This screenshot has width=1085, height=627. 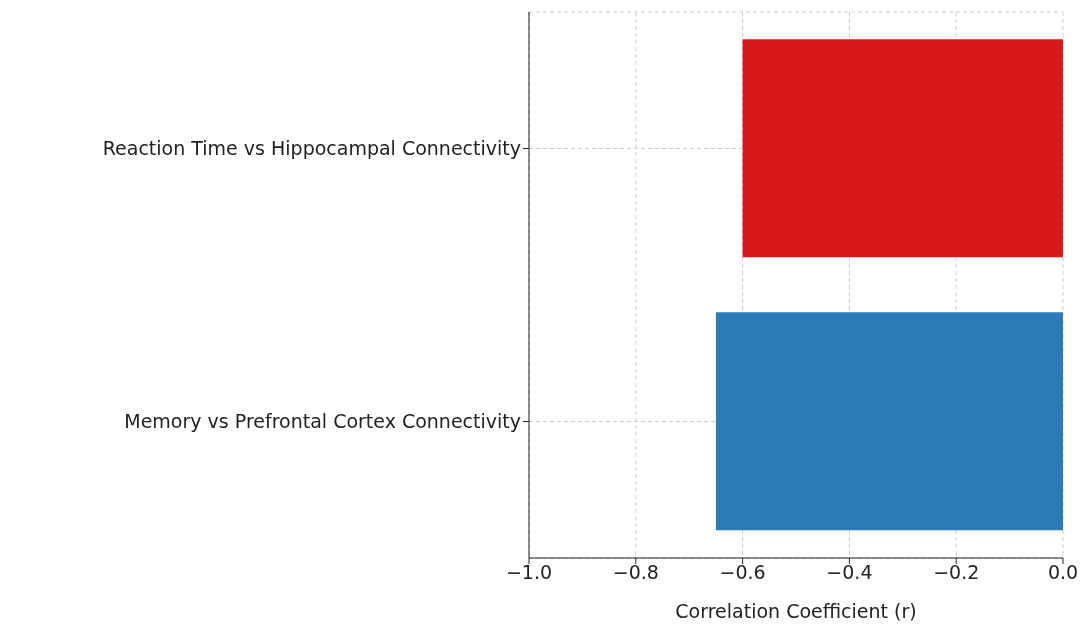 What do you see at coordinates (956, 572) in the screenshot?
I see `x-tick-label: −0.2` at bounding box center [956, 572].